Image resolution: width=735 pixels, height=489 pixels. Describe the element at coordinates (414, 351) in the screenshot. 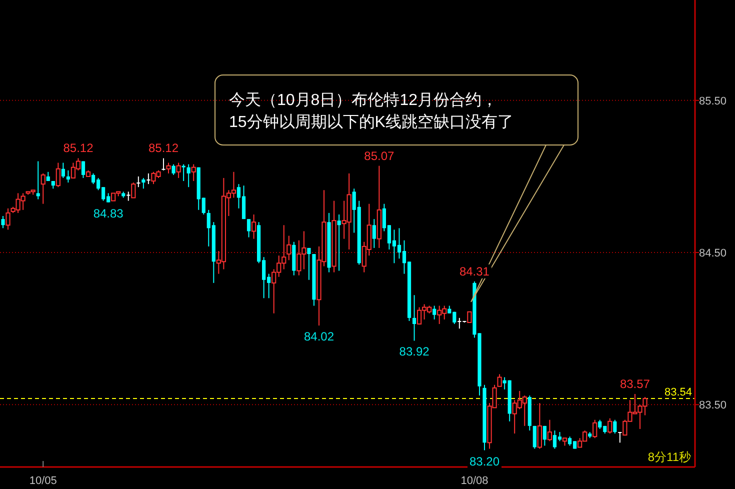

I see `annotation: 83.92` at that location.